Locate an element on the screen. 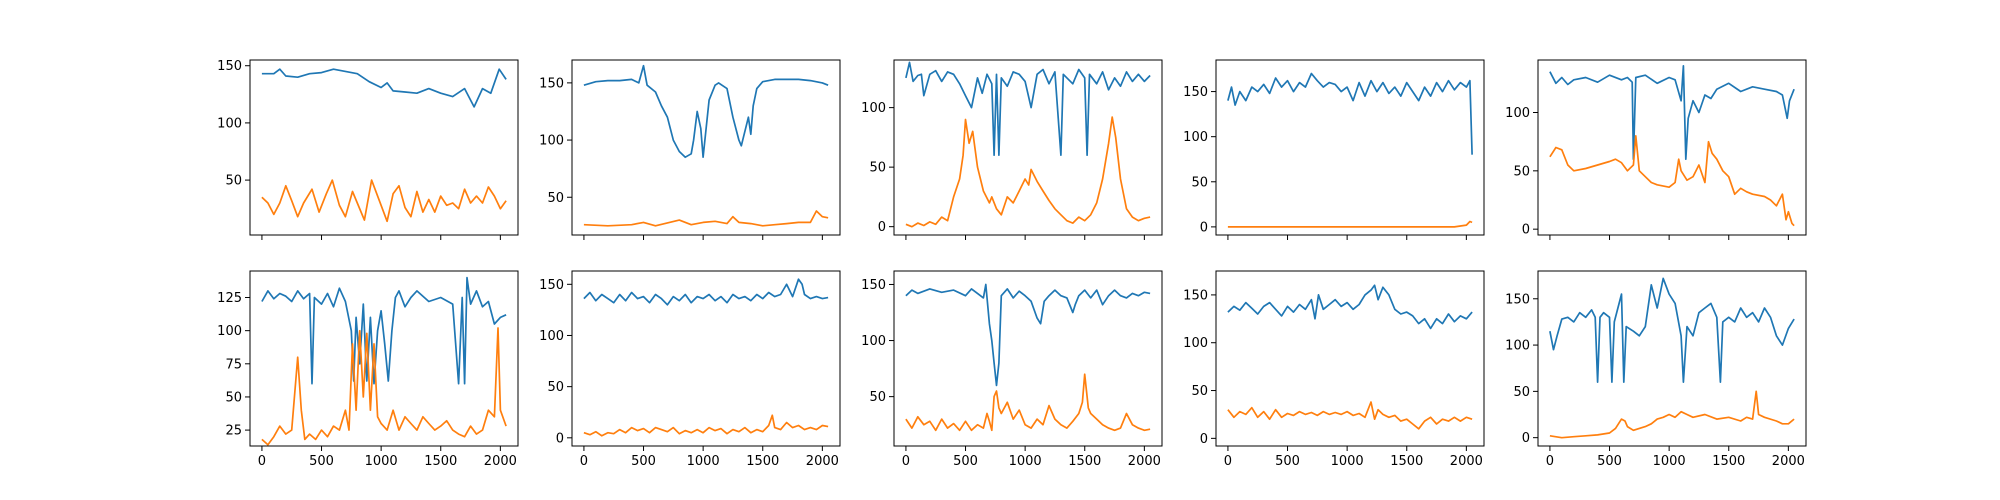 The image size is (2000, 500). subplot-4: 0 50 100 150 is located at coordinates (1334, 149).